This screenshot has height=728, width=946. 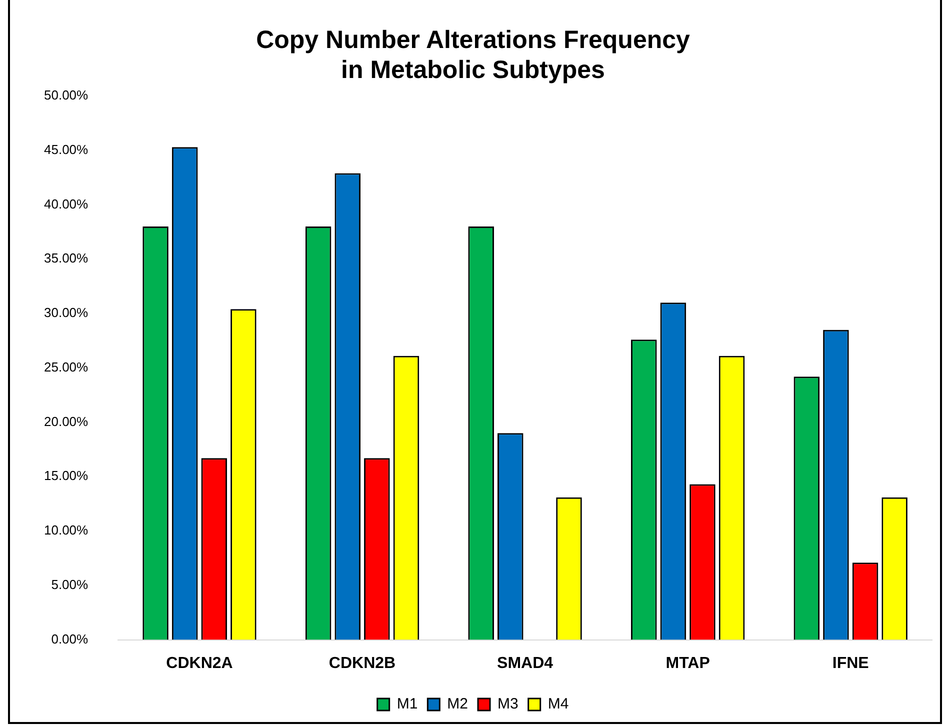 I want to click on x-tick-label: MTAP, so click(x=688, y=663).